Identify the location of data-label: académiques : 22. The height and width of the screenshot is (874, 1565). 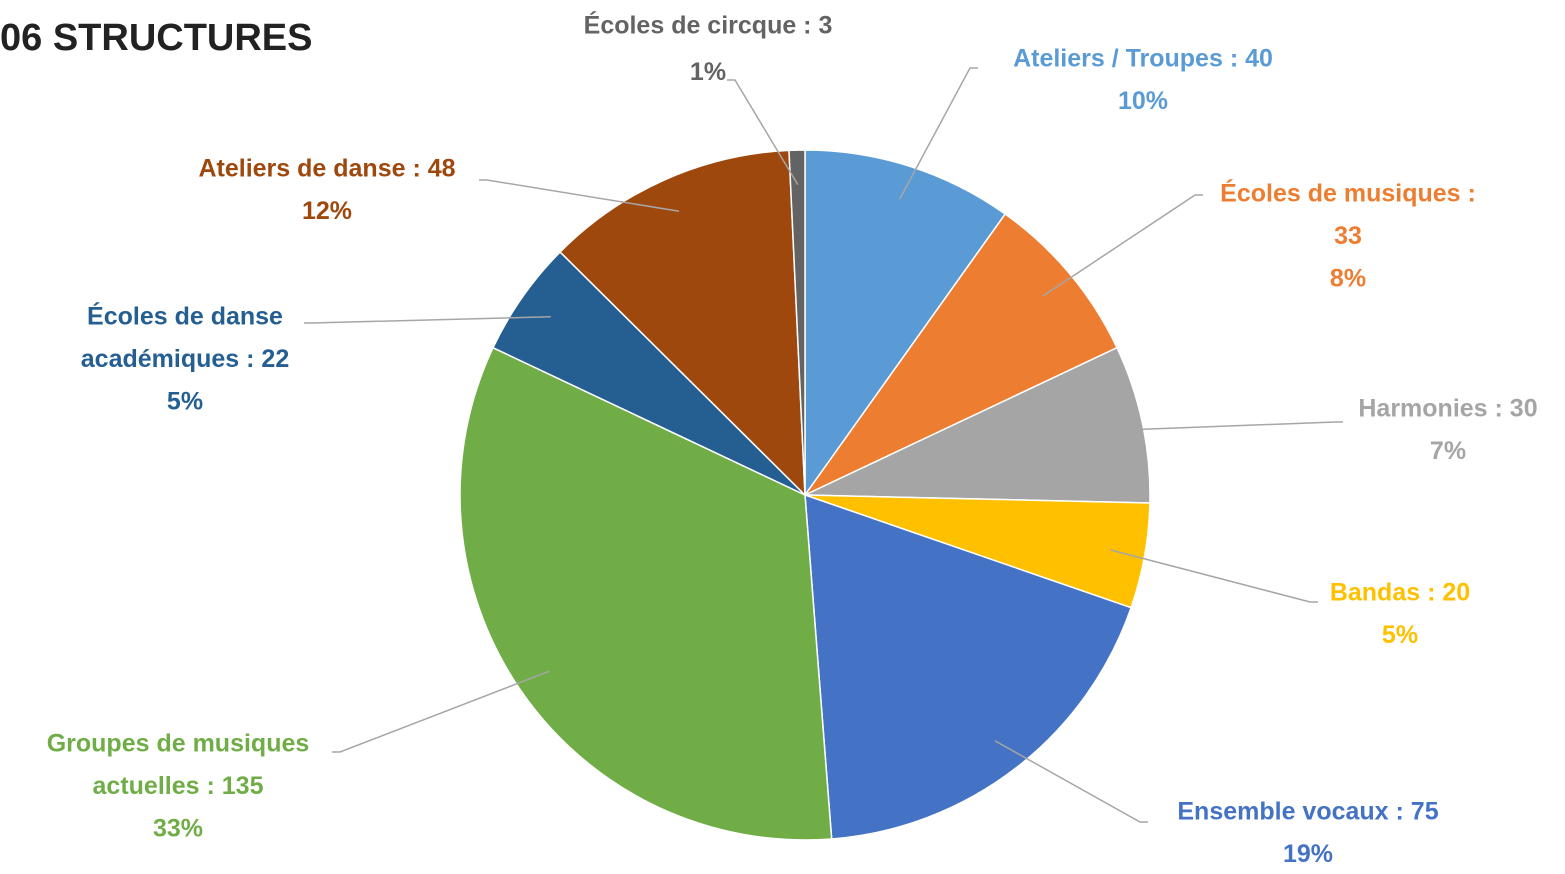
(185, 359).